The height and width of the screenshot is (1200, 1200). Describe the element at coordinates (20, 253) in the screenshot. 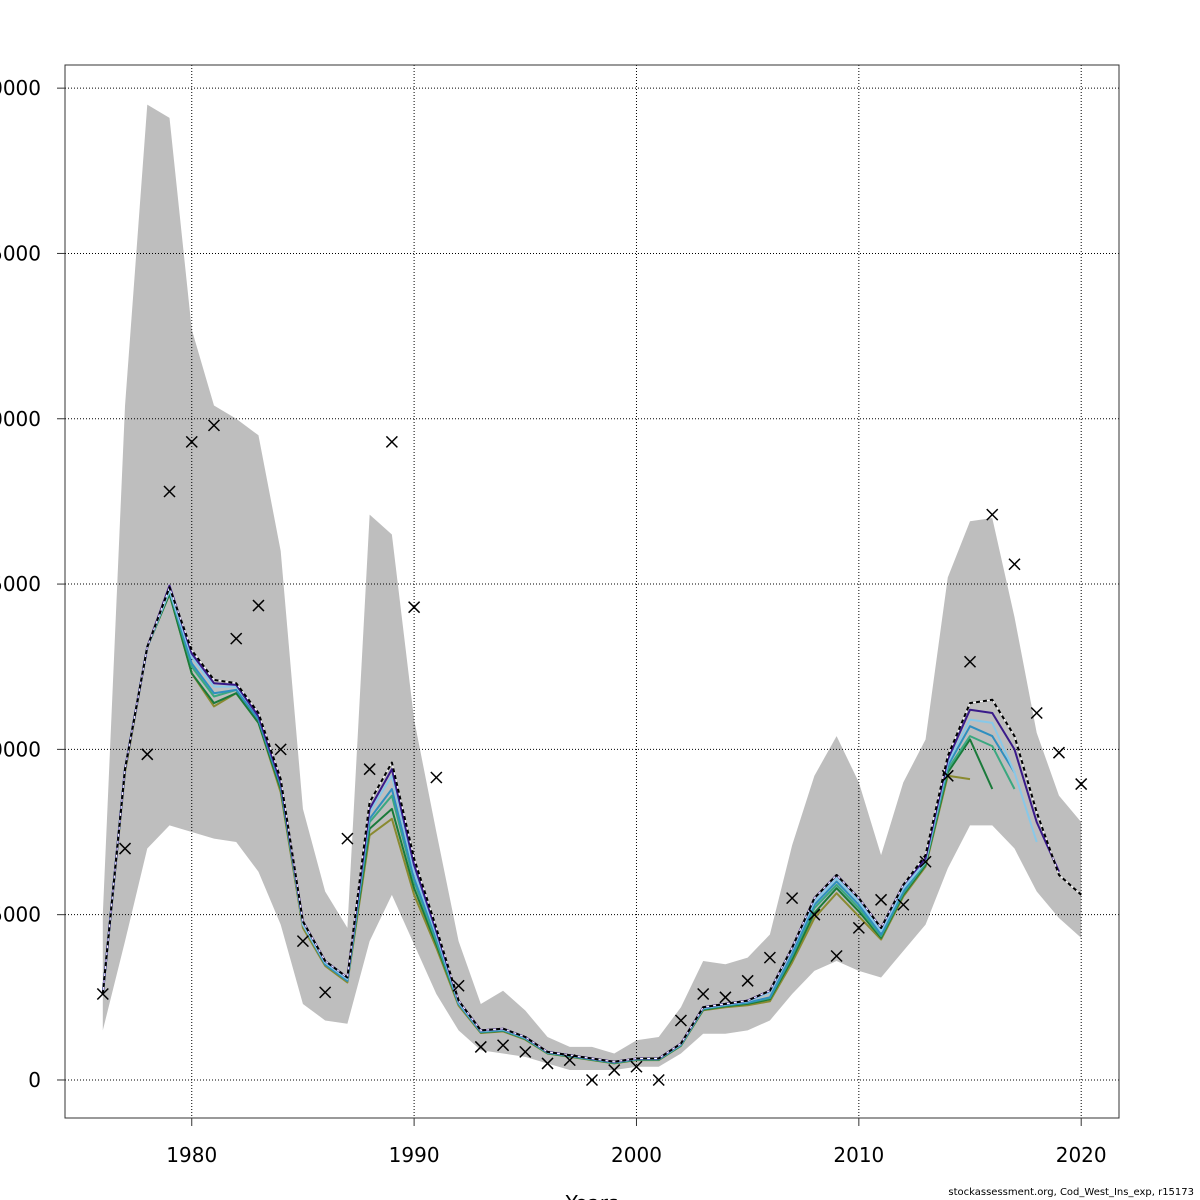

I see `y-tick-label: 25000` at that location.